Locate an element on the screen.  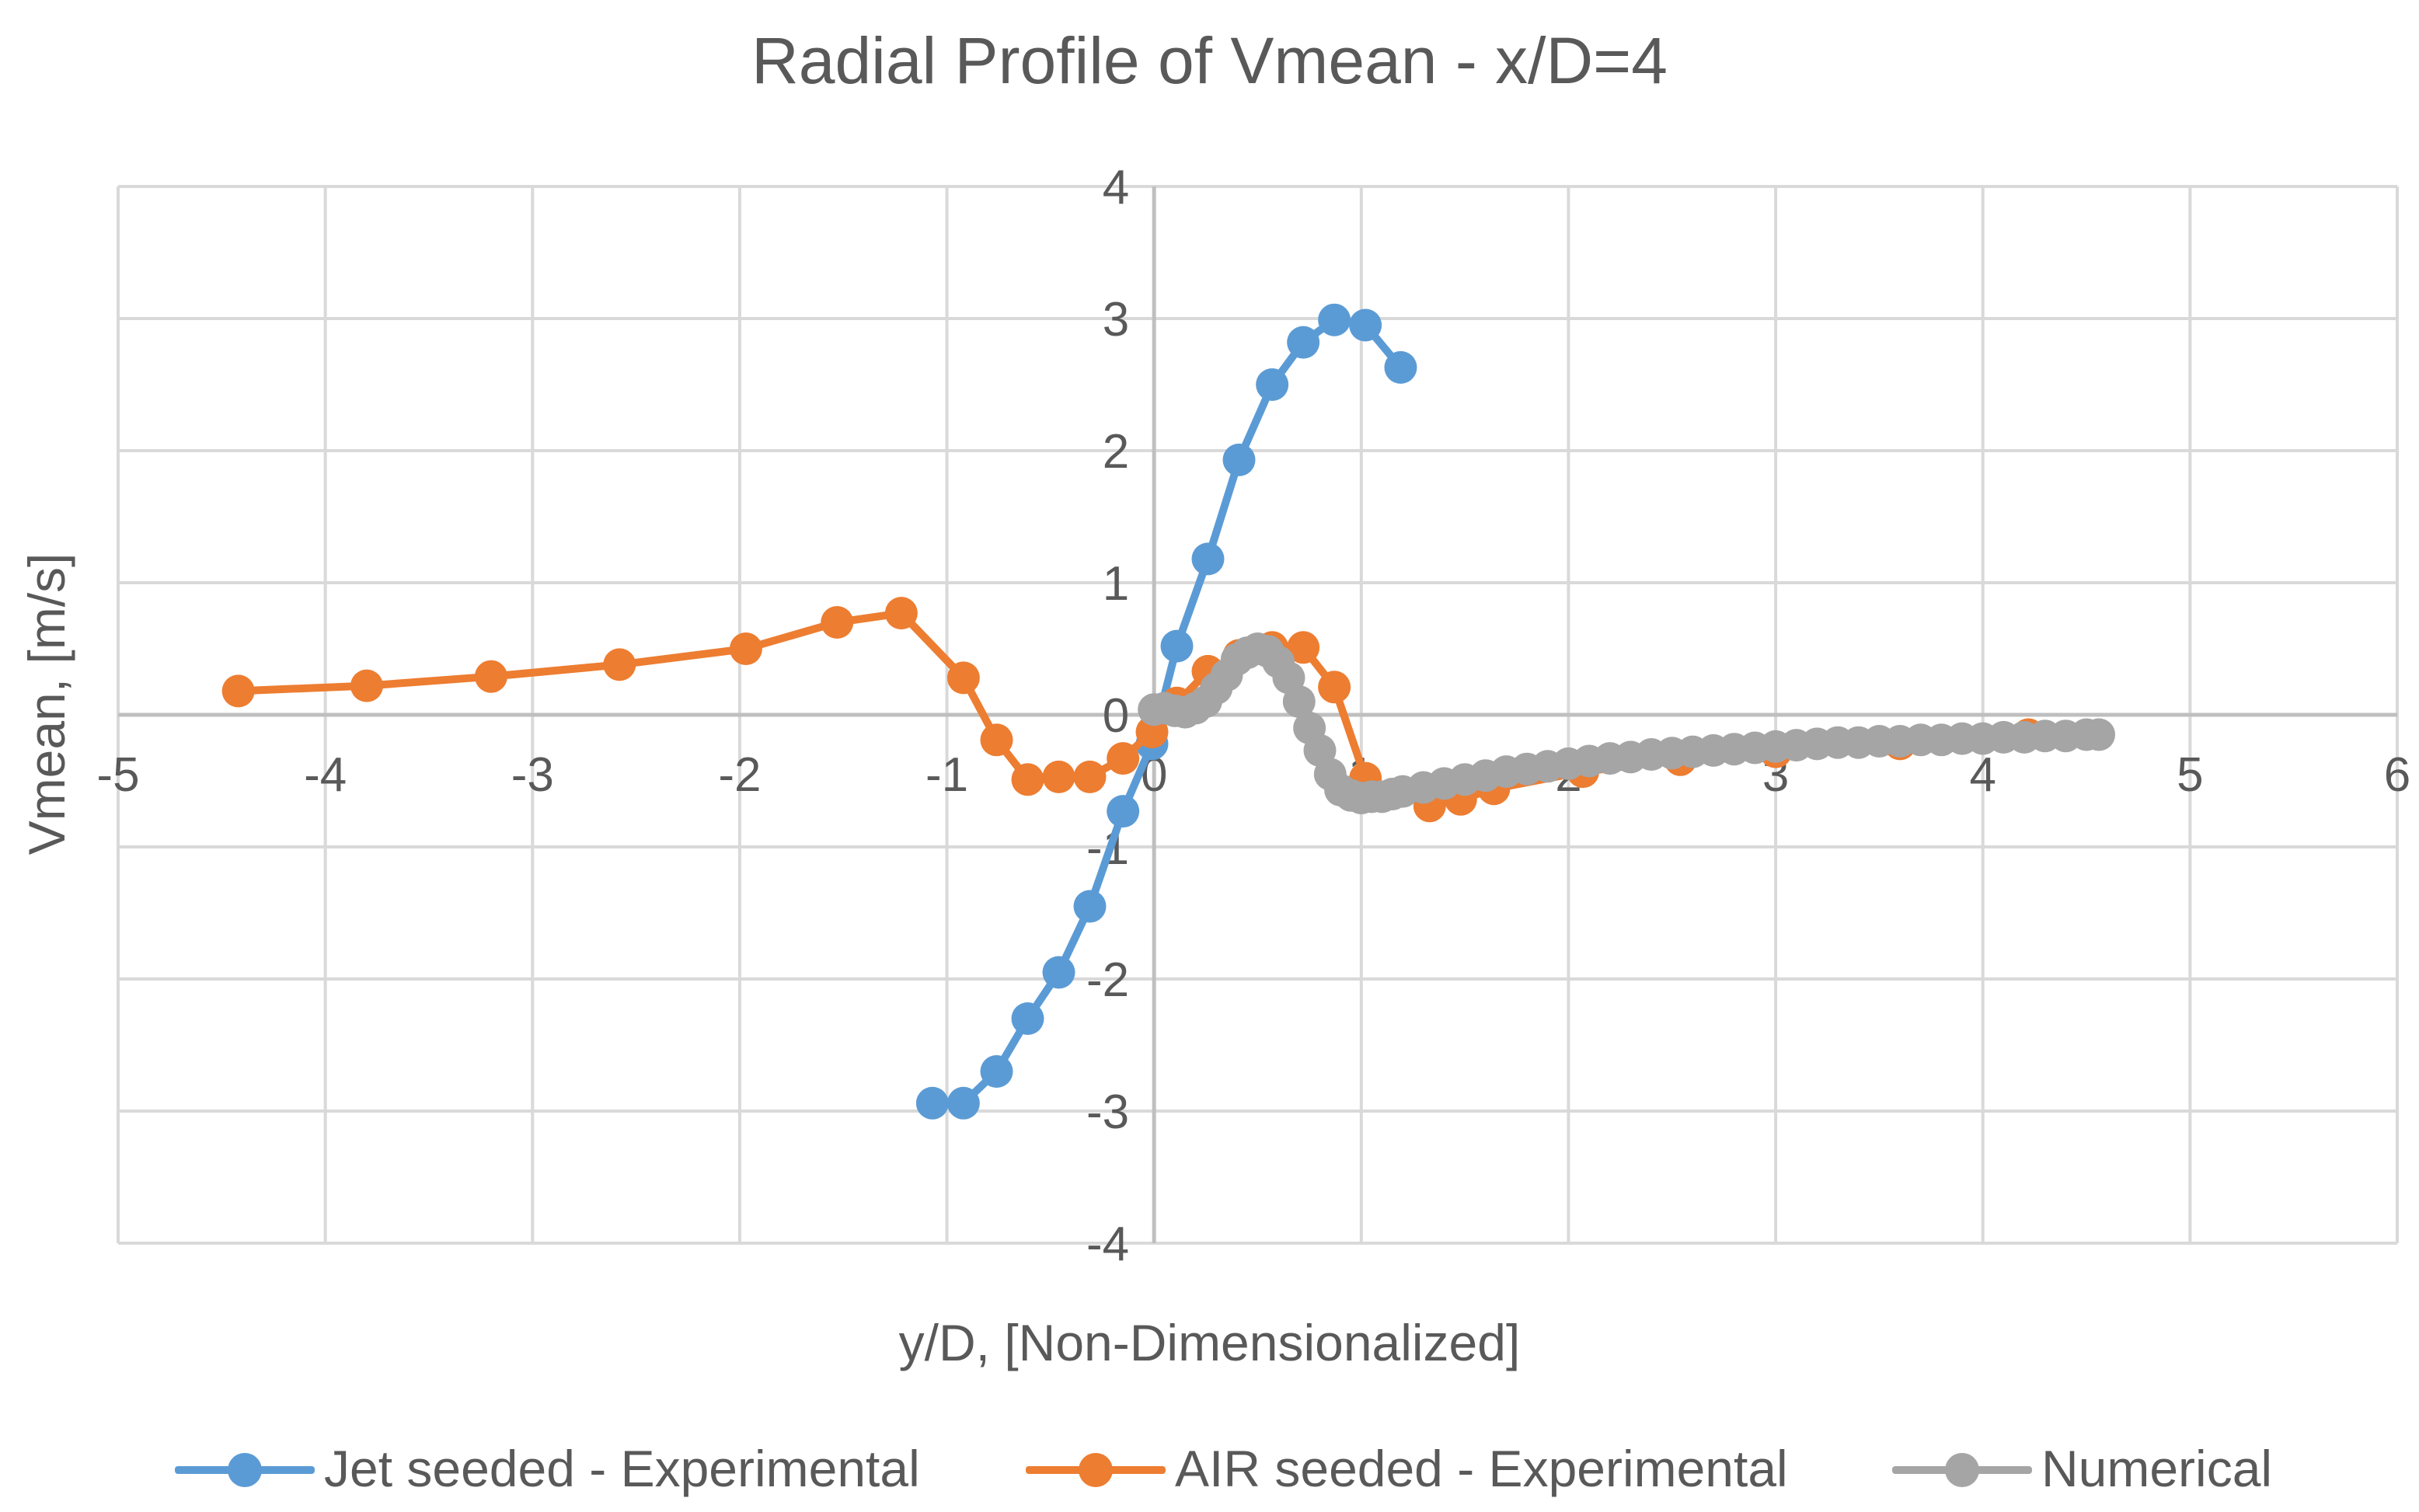
x-tick-label: 5 is located at coordinates (2190, 775).